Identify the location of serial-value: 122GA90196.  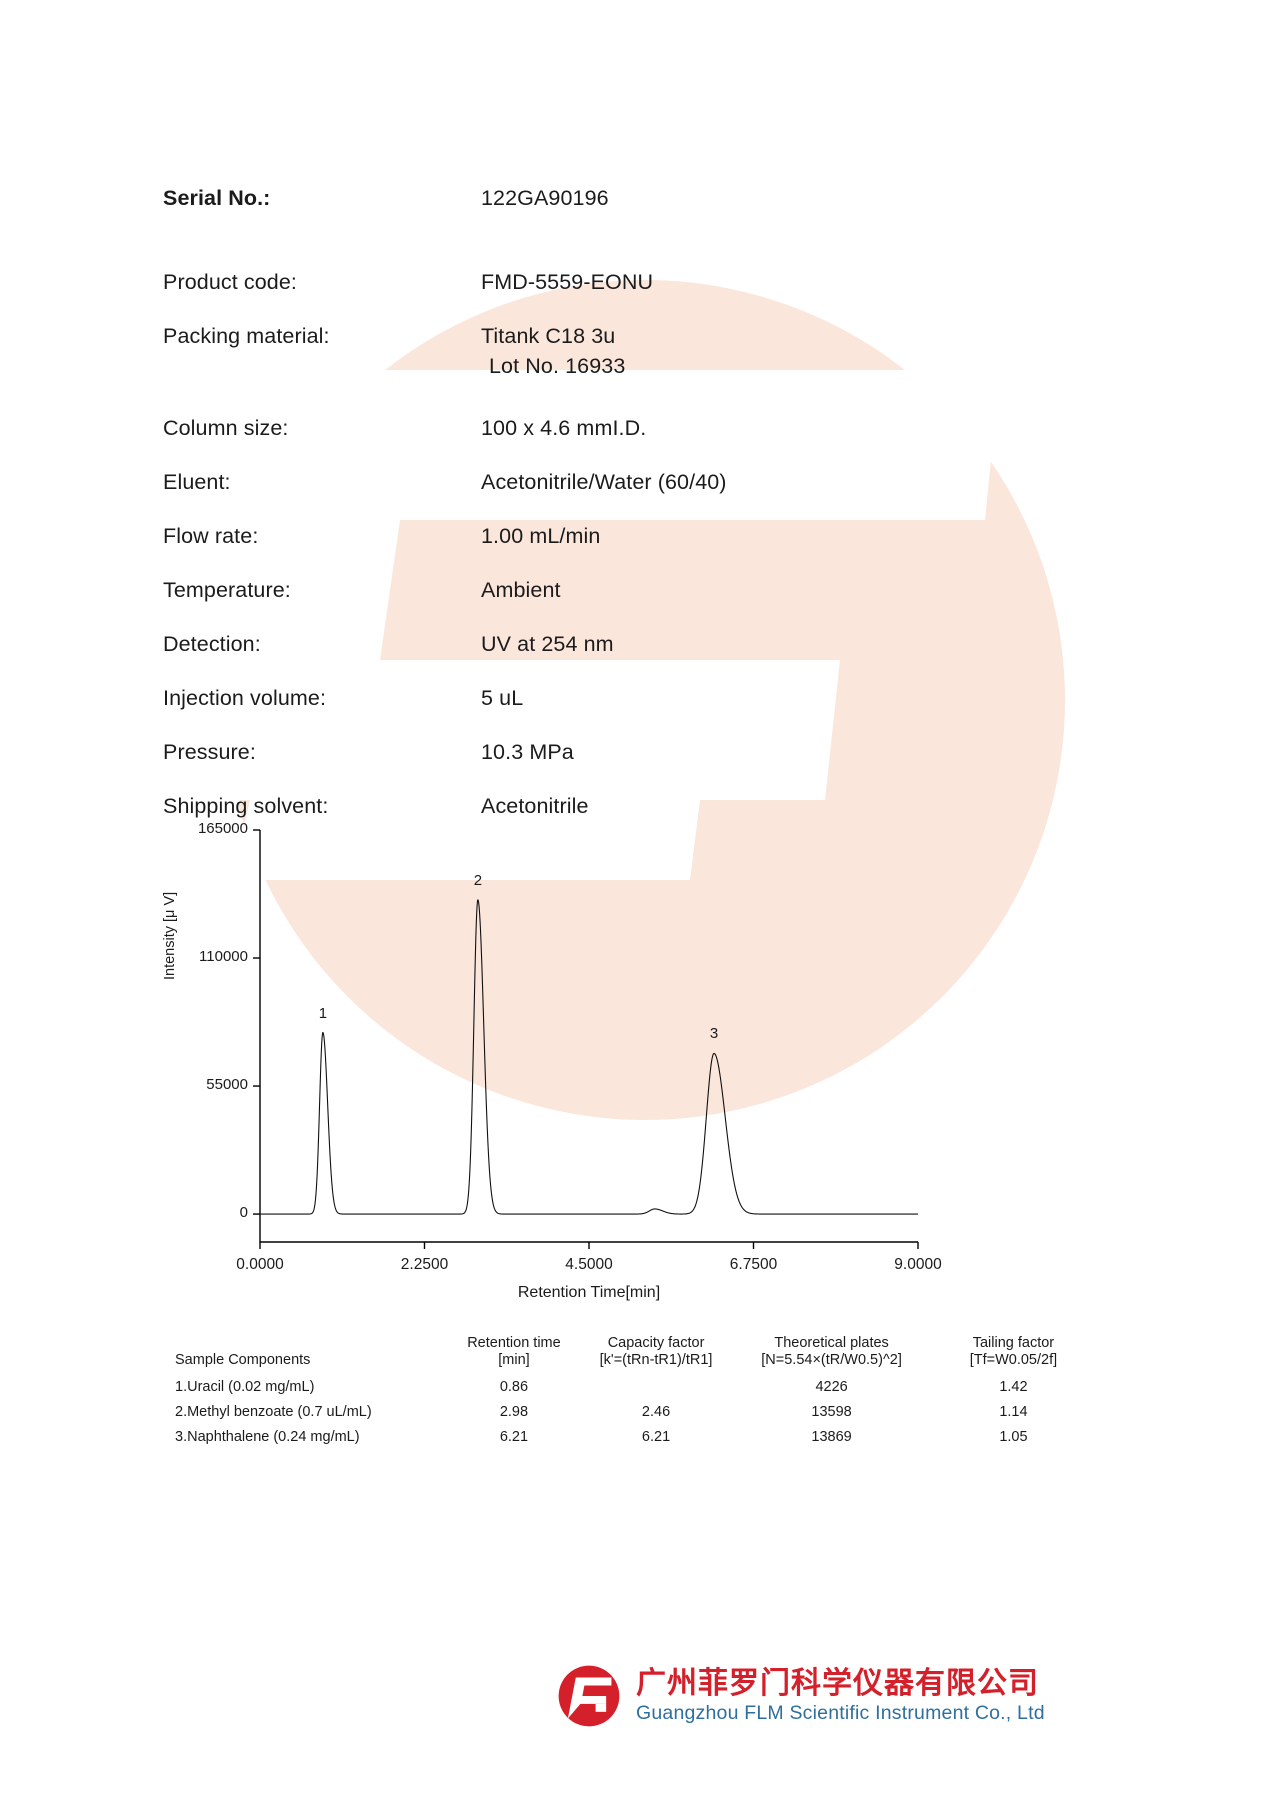
(545, 198).